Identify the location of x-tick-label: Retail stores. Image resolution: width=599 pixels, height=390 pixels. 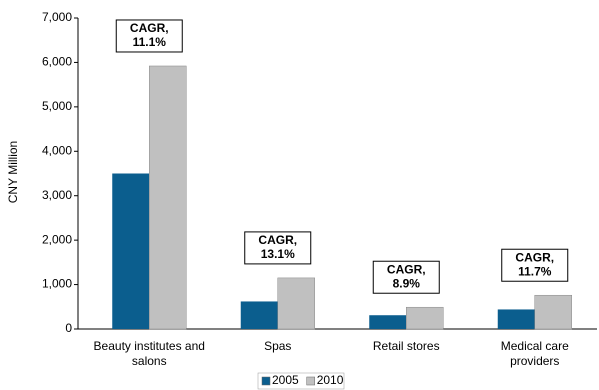
(406, 346).